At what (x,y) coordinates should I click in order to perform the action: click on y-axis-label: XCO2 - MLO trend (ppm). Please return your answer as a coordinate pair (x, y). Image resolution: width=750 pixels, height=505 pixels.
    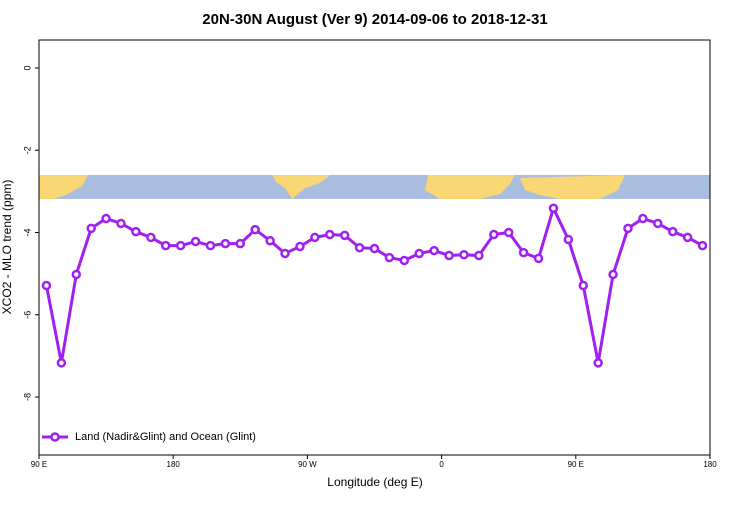
    Looking at the image, I should click on (7, 247).